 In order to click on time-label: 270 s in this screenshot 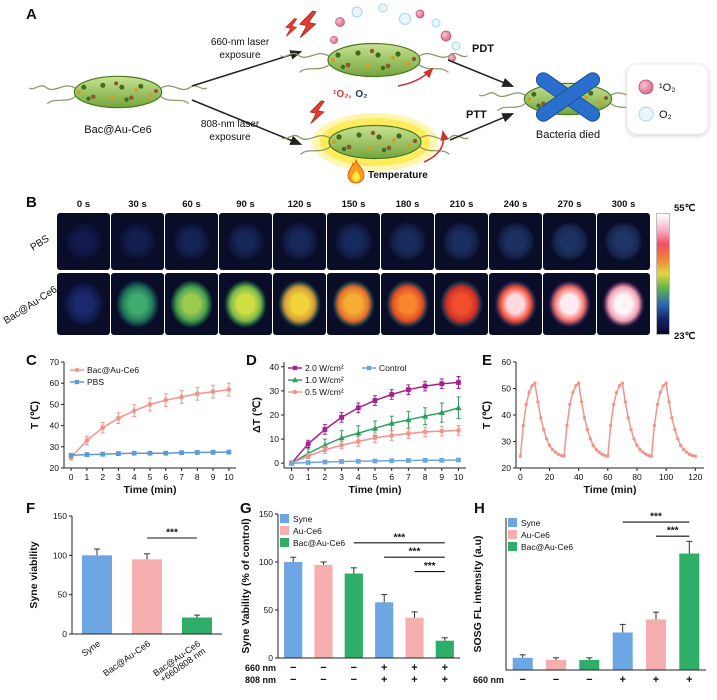, I will do `click(569, 204)`.